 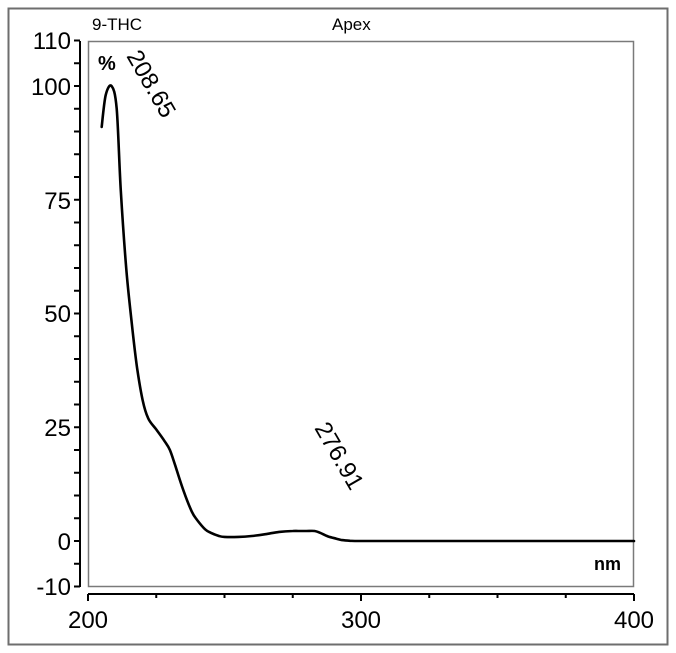 I want to click on y-axis: 110 100 75 50 25 0 -10, so click(x=56, y=314).